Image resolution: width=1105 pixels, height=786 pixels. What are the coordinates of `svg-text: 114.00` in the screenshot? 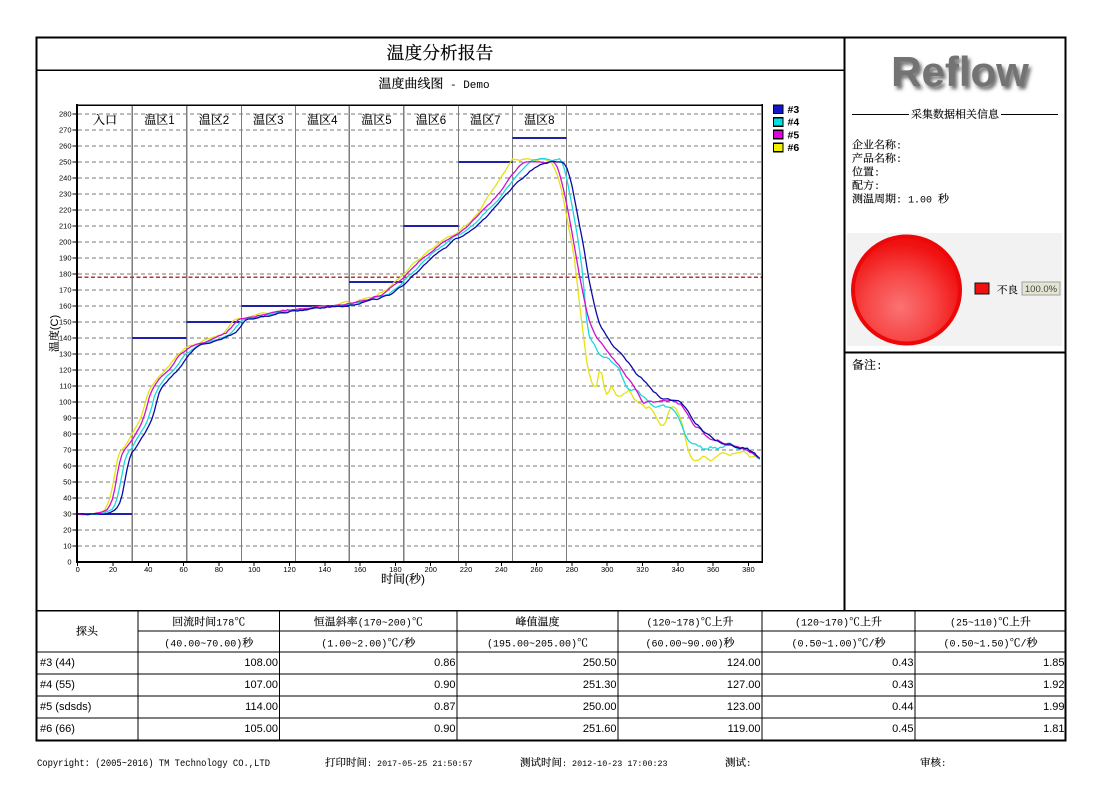 It's located at (261, 707).